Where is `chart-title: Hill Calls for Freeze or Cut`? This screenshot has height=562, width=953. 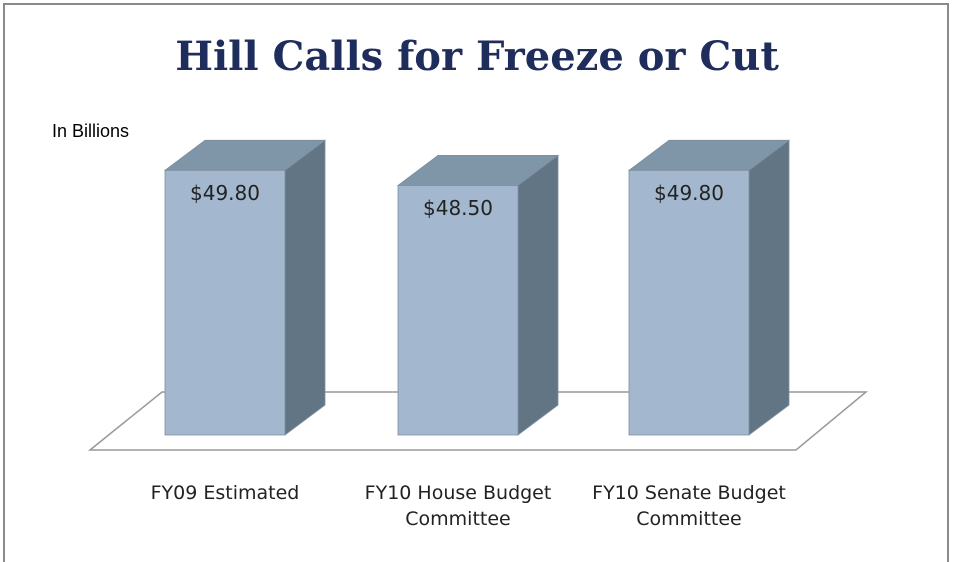 chart-title: Hill Calls for Freeze or Cut is located at coordinates (477, 56).